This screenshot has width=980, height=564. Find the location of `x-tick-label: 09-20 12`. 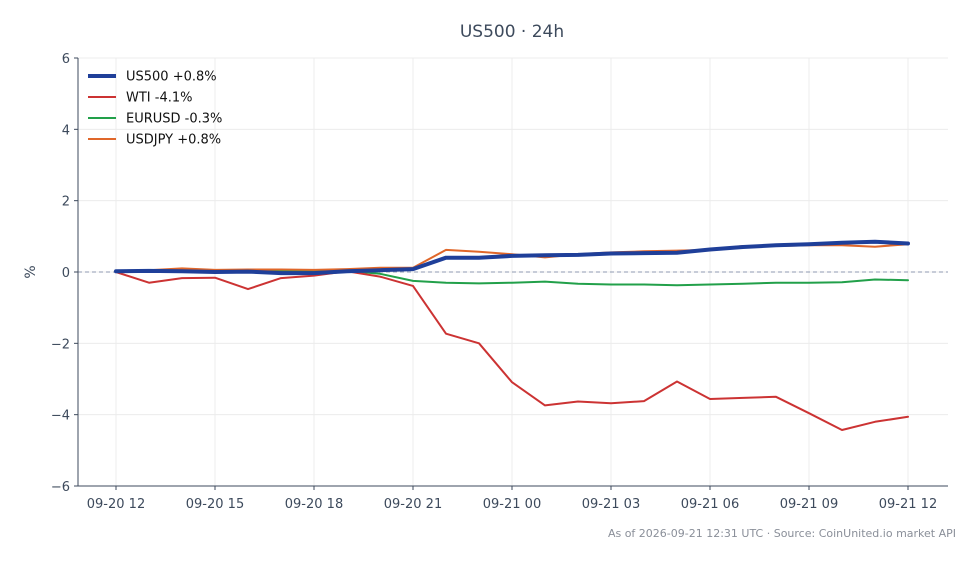

x-tick-label: 09-20 12 is located at coordinates (116, 504).